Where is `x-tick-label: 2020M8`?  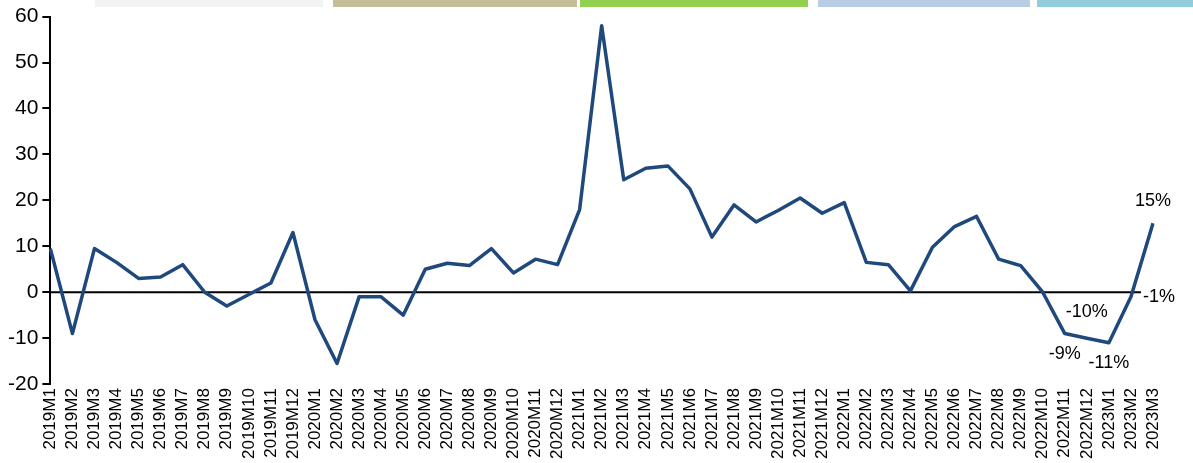
x-tick-label: 2020M8 is located at coordinates (469, 419).